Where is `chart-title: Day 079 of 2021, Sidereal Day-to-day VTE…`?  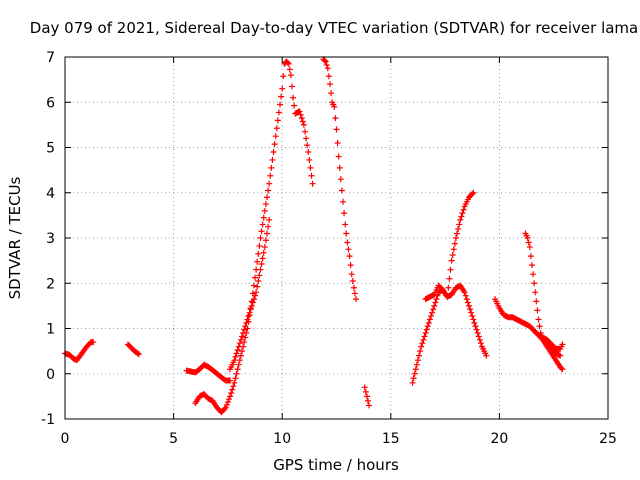
chart-title: Day 079 of 2021, Sidereal Day-to-day VTE… is located at coordinates (334, 28).